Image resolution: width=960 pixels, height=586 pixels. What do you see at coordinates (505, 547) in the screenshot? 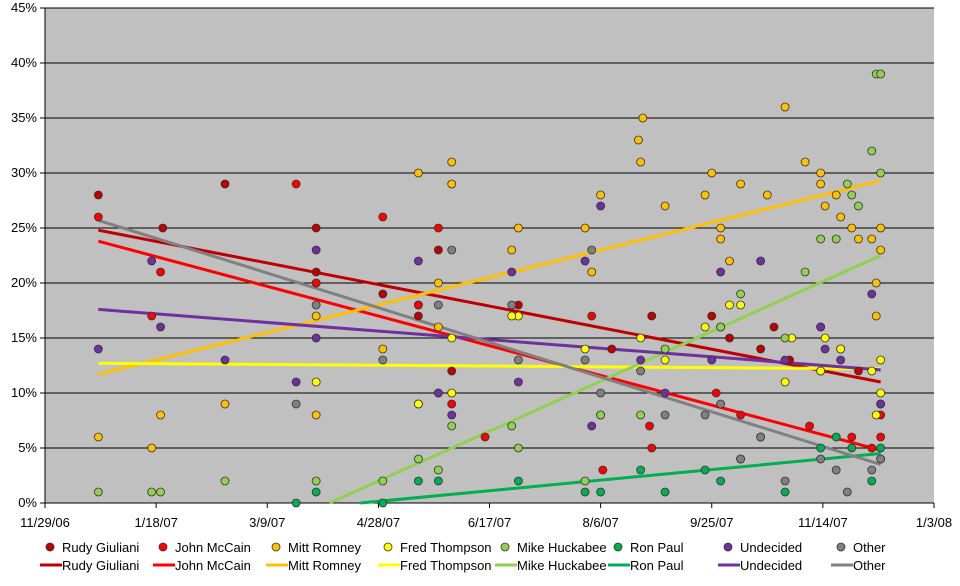
I see `legend-marker-mike-huckabee` at bounding box center [505, 547].